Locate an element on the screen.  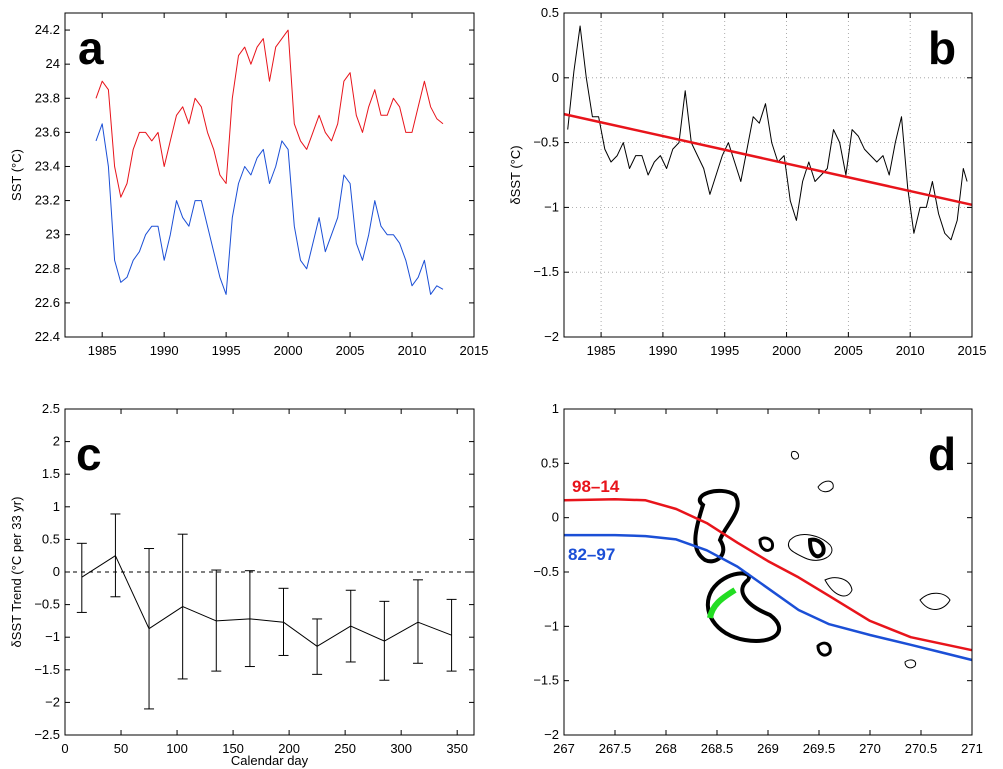
panel-letter-d: d is located at coordinates (942, 454).